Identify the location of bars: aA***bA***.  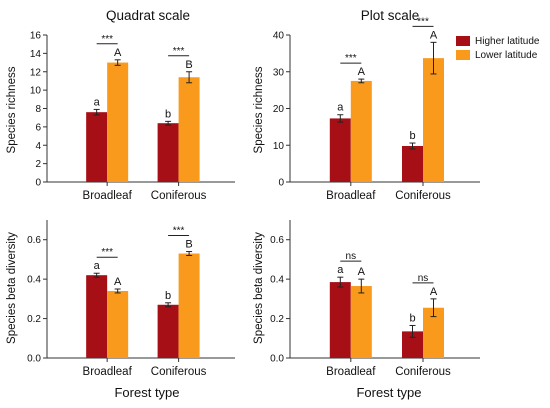
(386, 99).